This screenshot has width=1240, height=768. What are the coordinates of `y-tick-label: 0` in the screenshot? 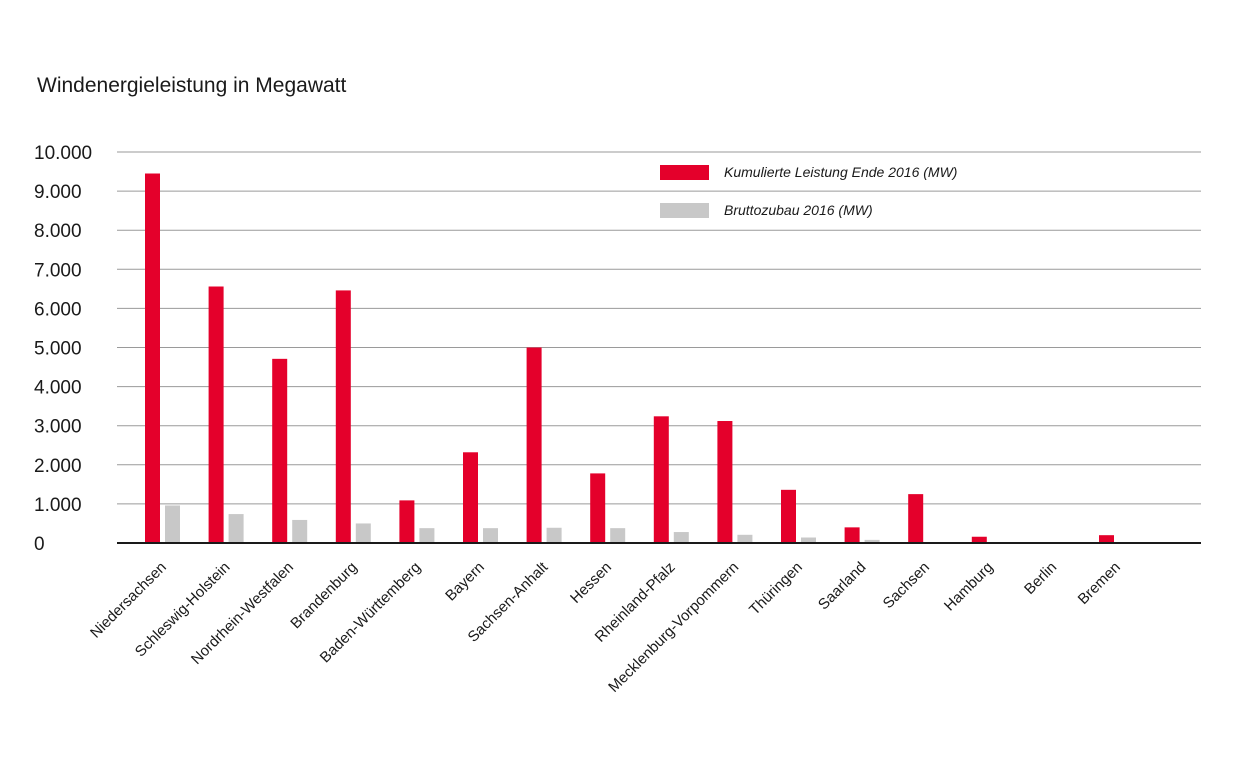 It's located at (39, 544).